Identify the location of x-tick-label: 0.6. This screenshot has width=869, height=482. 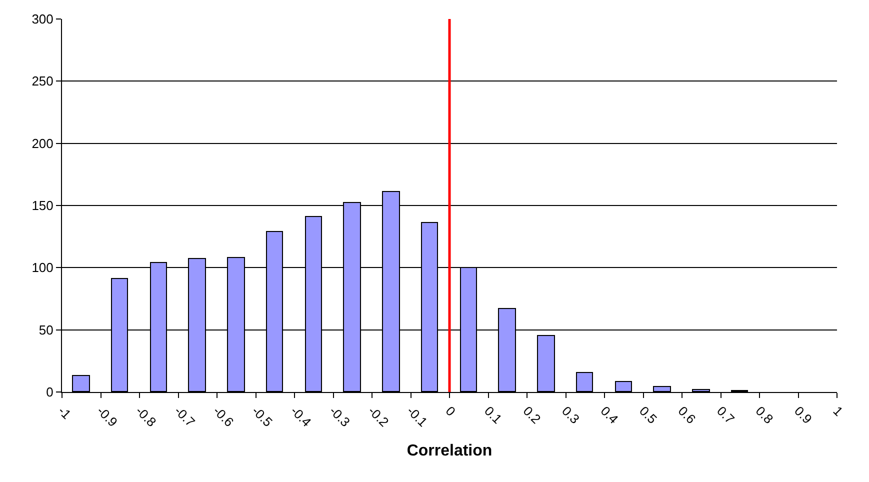
(687, 415).